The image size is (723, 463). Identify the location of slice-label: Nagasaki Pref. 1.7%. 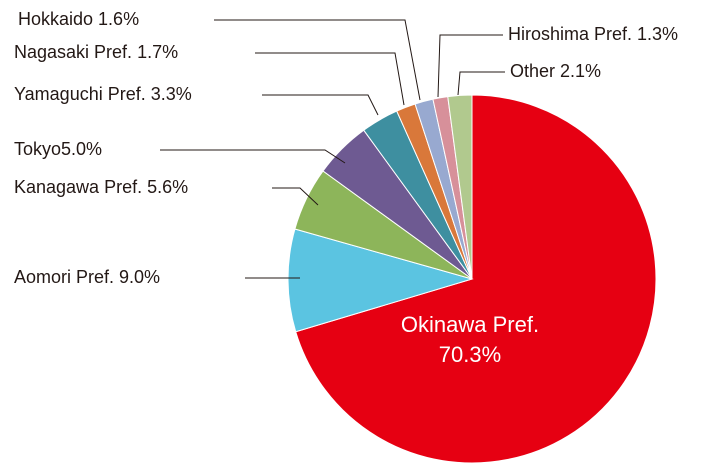
(96, 52).